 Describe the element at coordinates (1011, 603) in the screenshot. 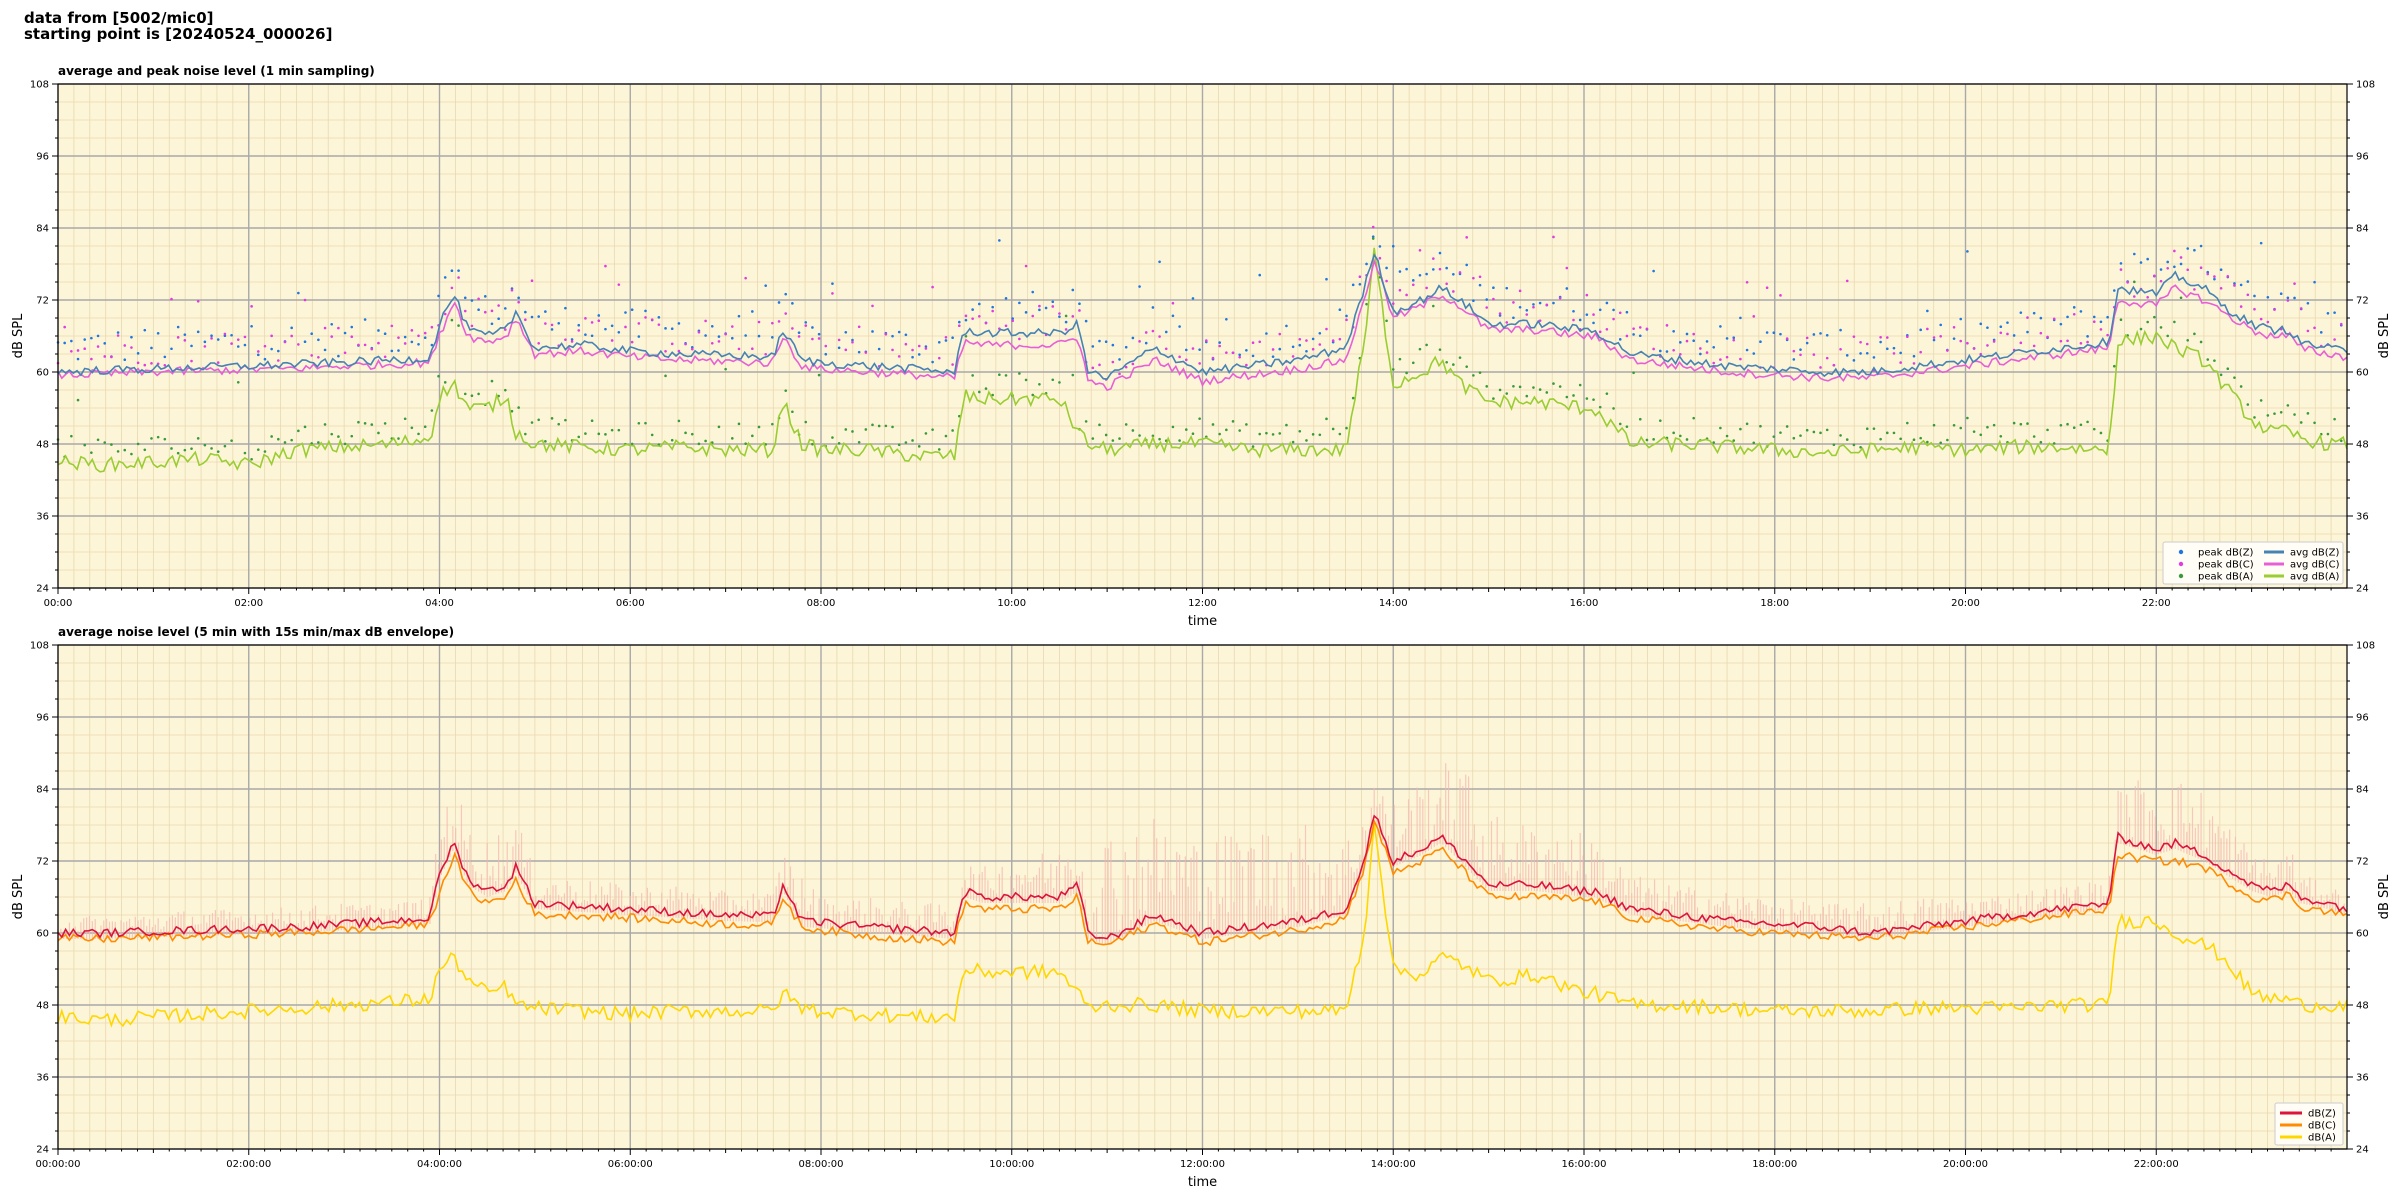

I see `x-tick-label: 10:00` at that location.